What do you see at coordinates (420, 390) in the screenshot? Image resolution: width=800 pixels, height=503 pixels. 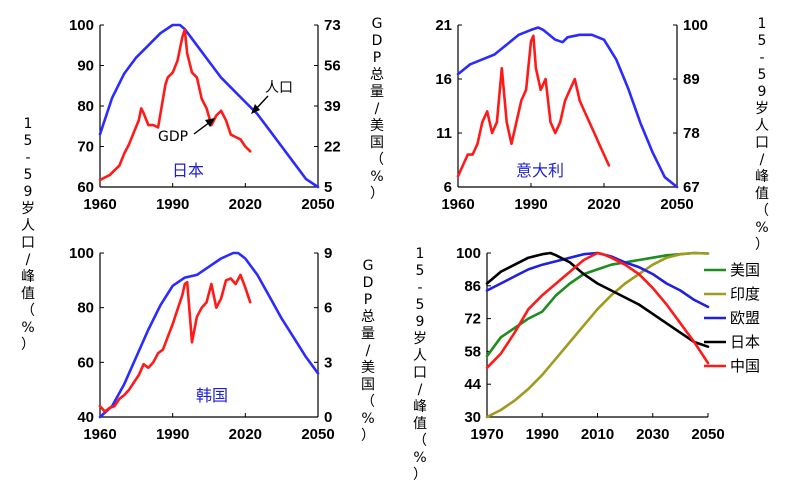 I see `left-axis-label-char: /` at bounding box center [420, 390].